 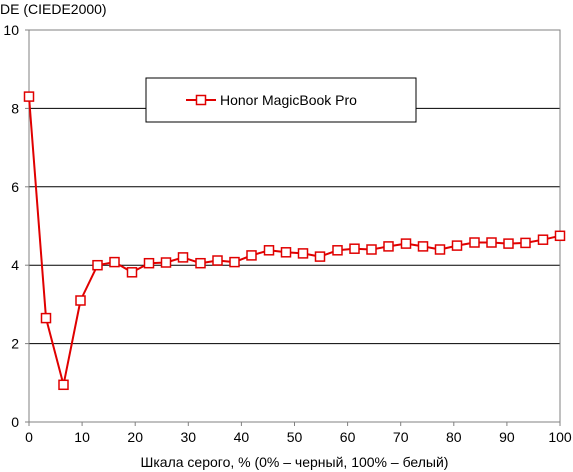 I want to click on y-tick-label: 6, so click(x=15, y=187).